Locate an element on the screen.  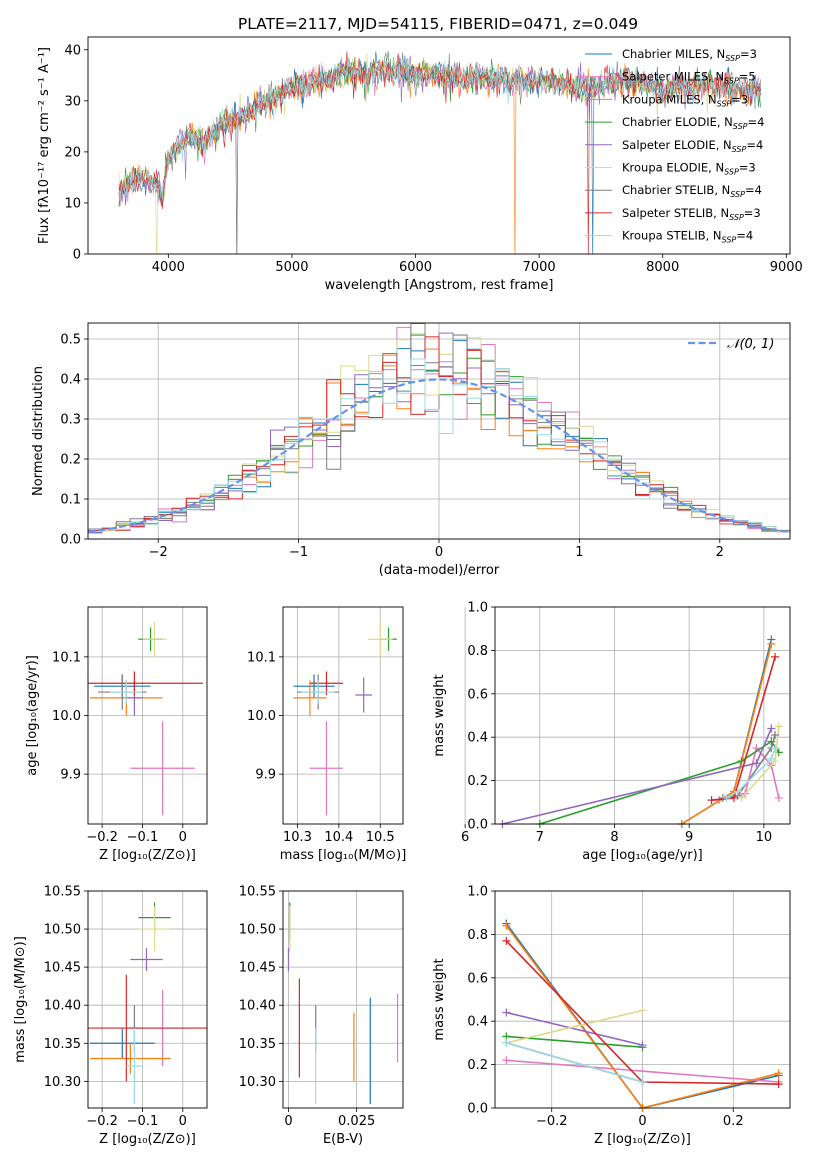
y-axis-label: mass [log₁₀(M/M⊙)] is located at coordinates (20, 999).